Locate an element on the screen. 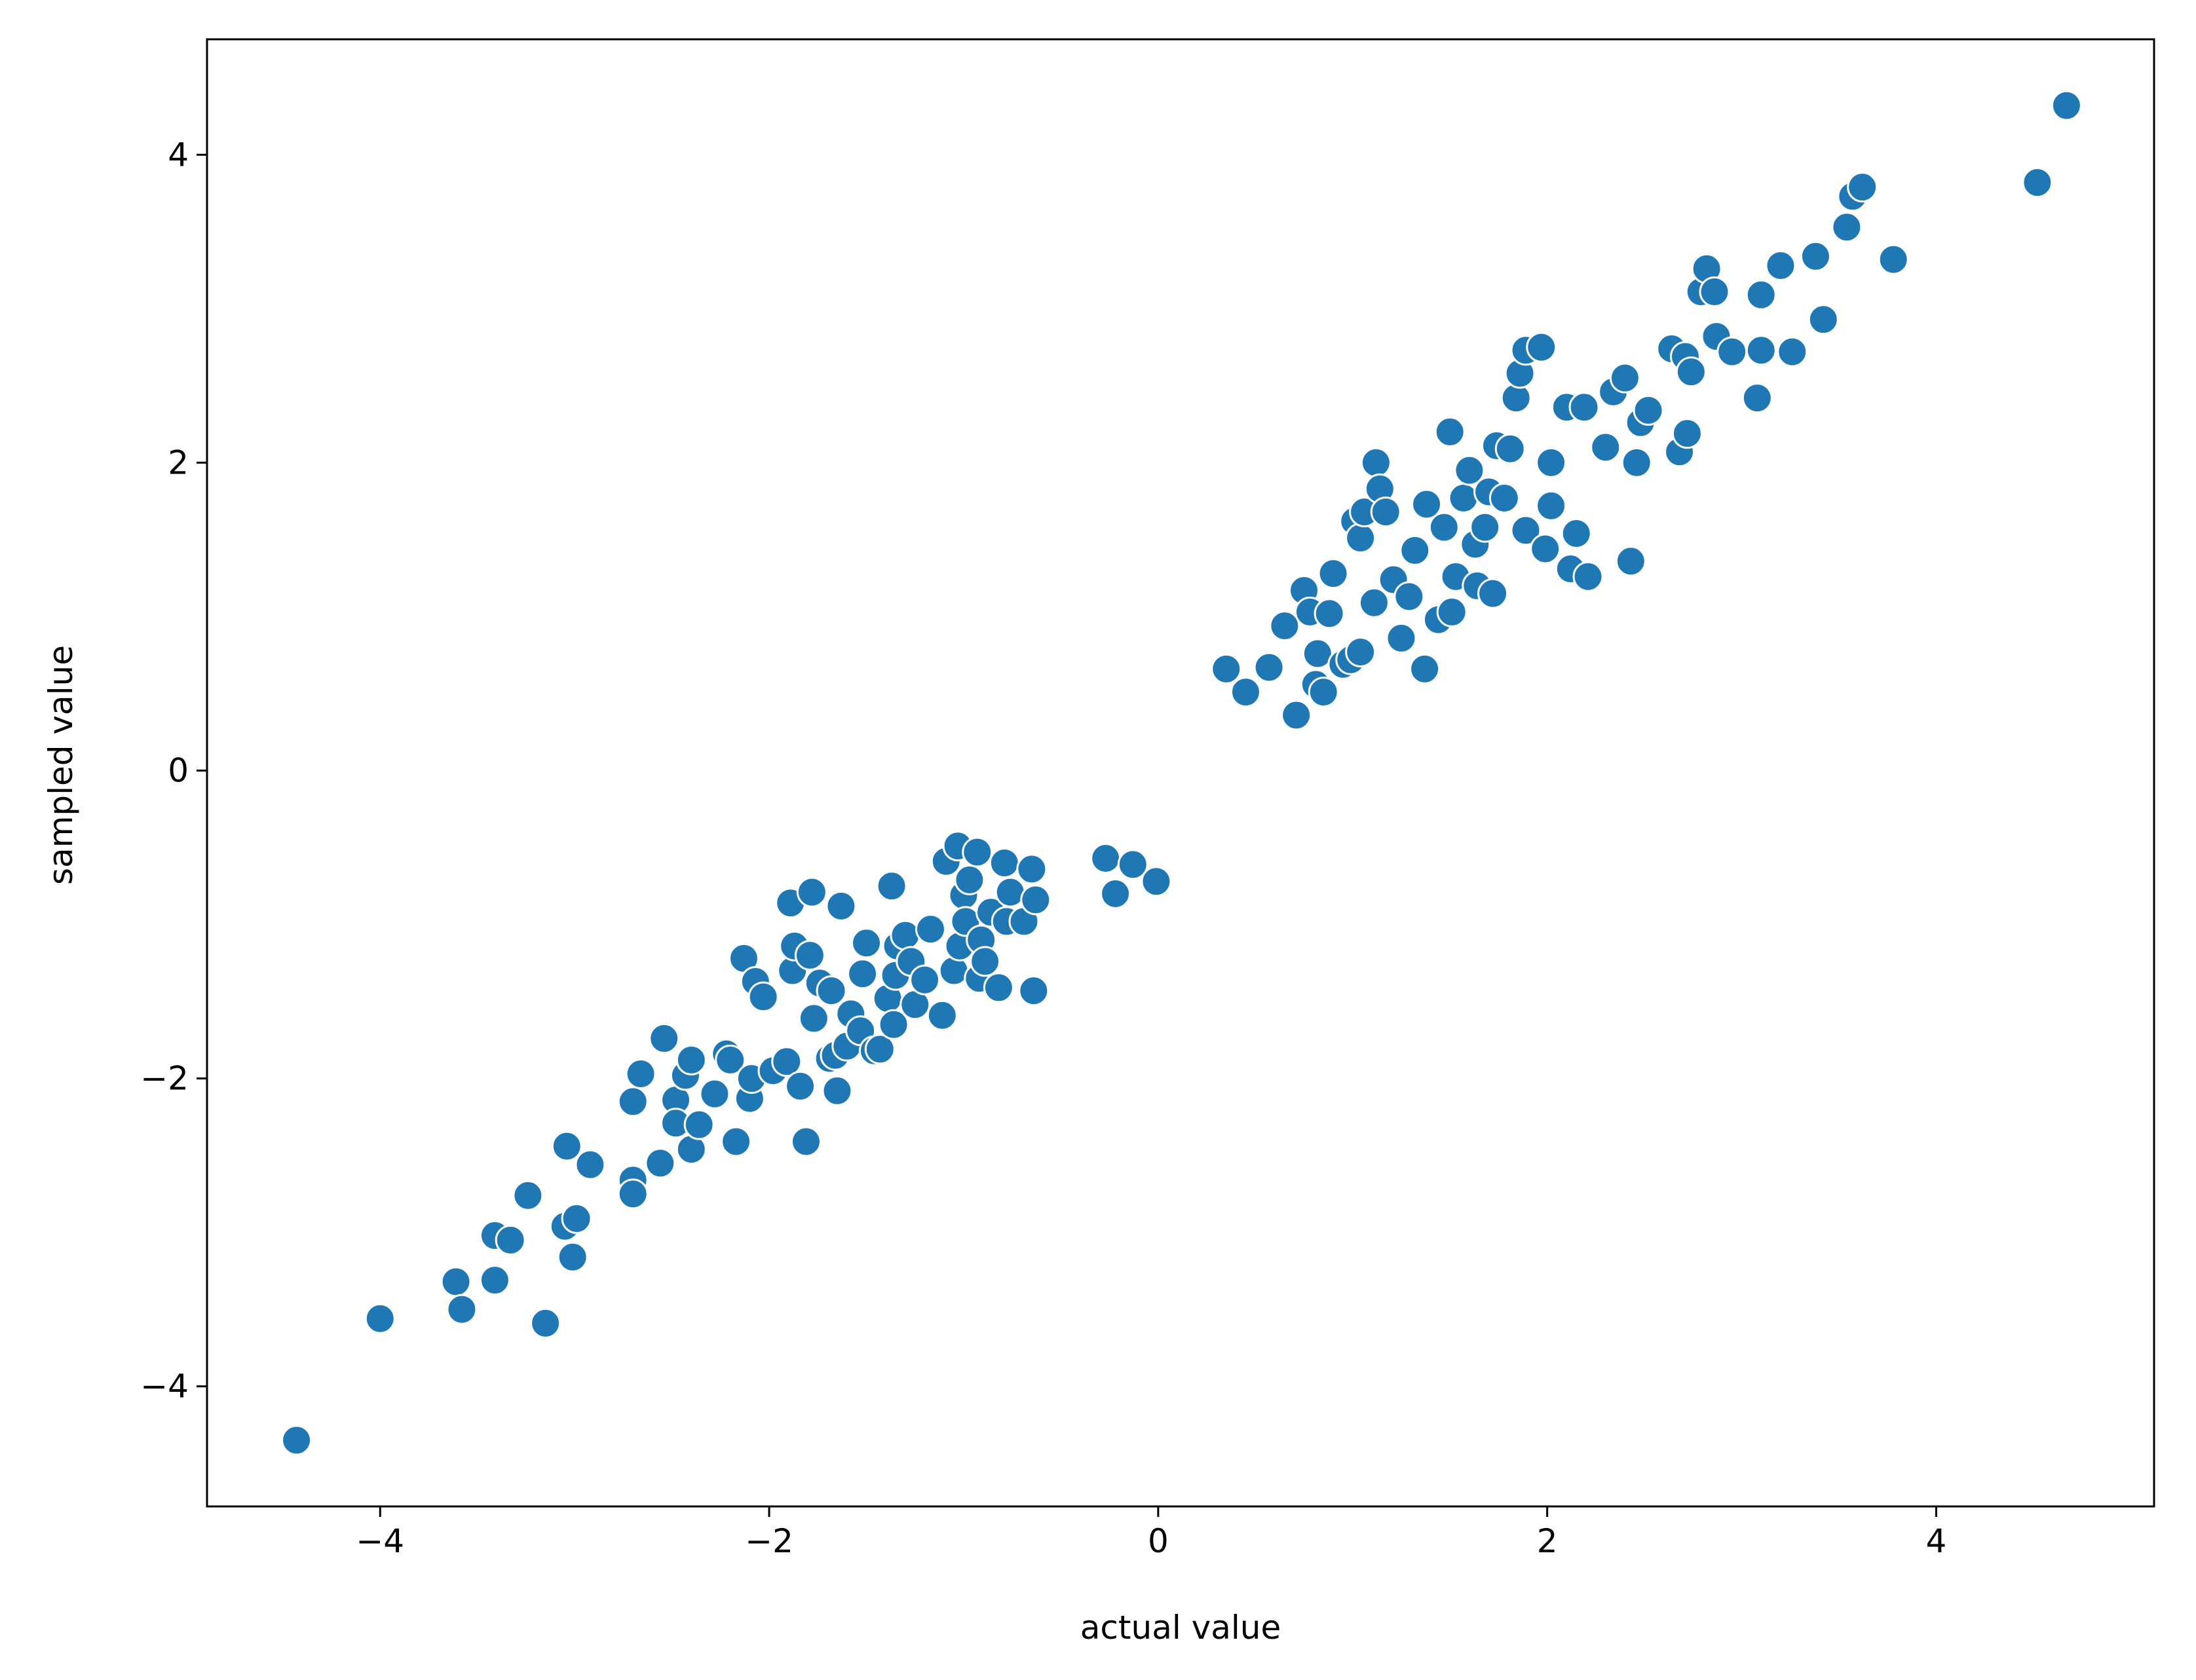 This screenshot has height=1680, width=2196. x-tick-label: 4 is located at coordinates (1937, 1541).